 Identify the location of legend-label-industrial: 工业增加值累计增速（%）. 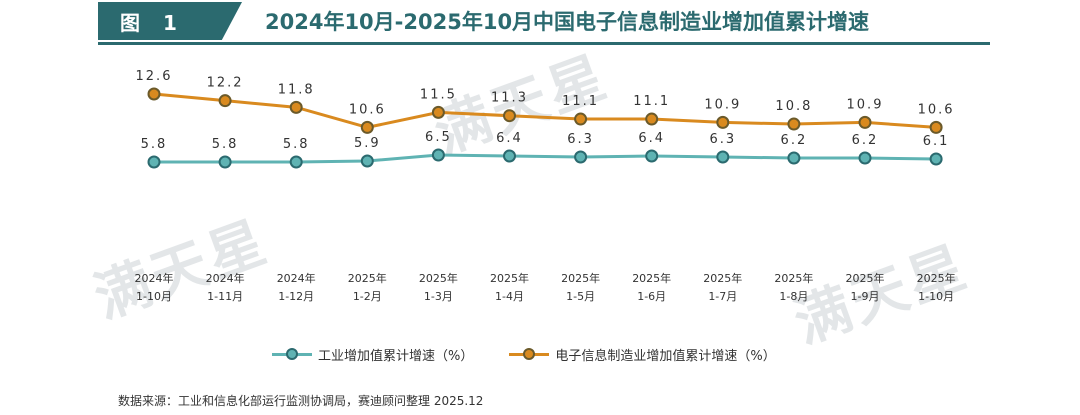
(396, 356).